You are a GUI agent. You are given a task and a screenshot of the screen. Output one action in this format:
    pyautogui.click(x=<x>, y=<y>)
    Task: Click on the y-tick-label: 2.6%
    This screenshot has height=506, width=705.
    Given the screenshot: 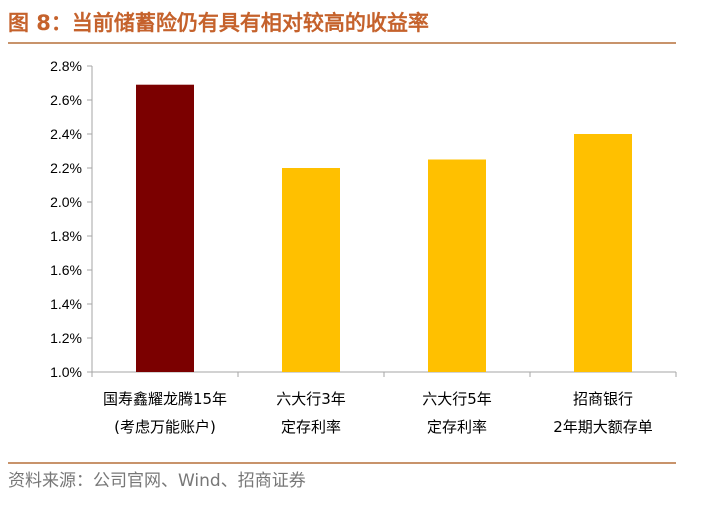 What is the action you would take?
    pyautogui.click(x=66, y=100)
    